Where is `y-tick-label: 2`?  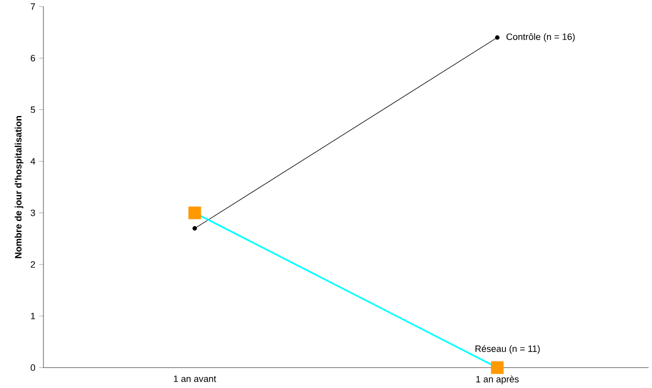
y-tick-label: 2 is located at coordinates (32, 264).